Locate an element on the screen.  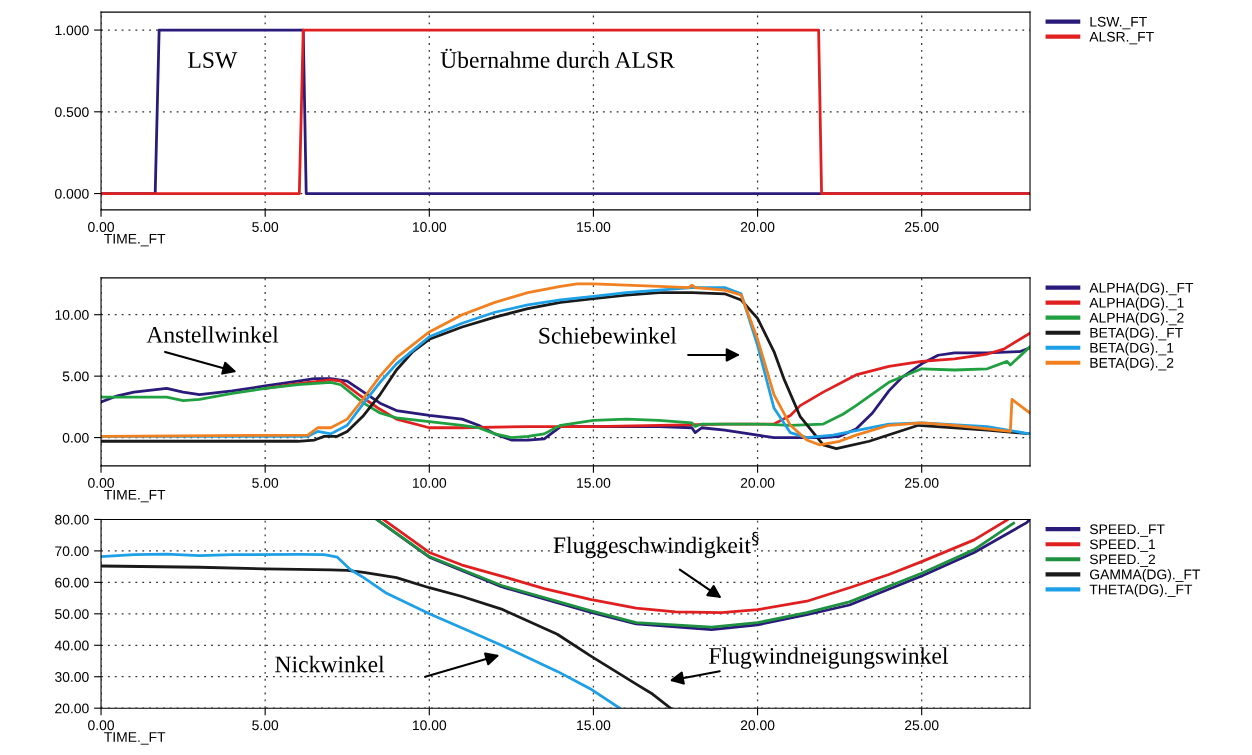
legend-label: SPEED._FT is located at coordinates (1127, 530).